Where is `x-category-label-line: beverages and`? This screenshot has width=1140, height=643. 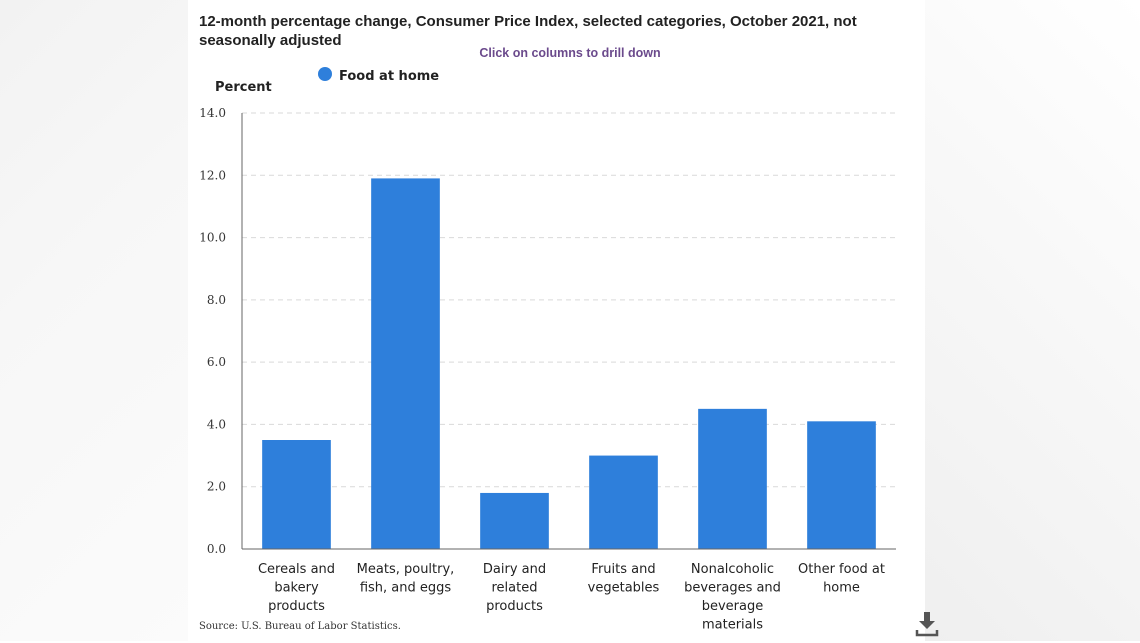
x-category-label-line: beverages and is located at coordinates (732, 588).